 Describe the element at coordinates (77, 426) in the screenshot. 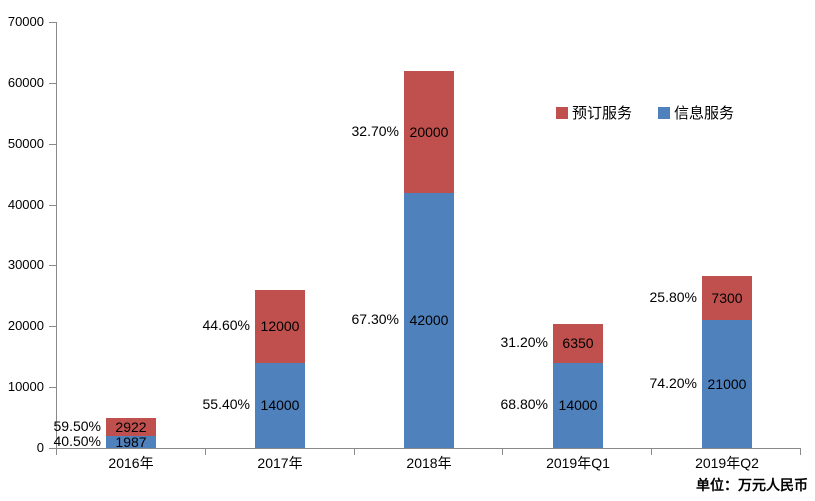

I see `pct-label-booking-service-2016: 59.50%` at that location.